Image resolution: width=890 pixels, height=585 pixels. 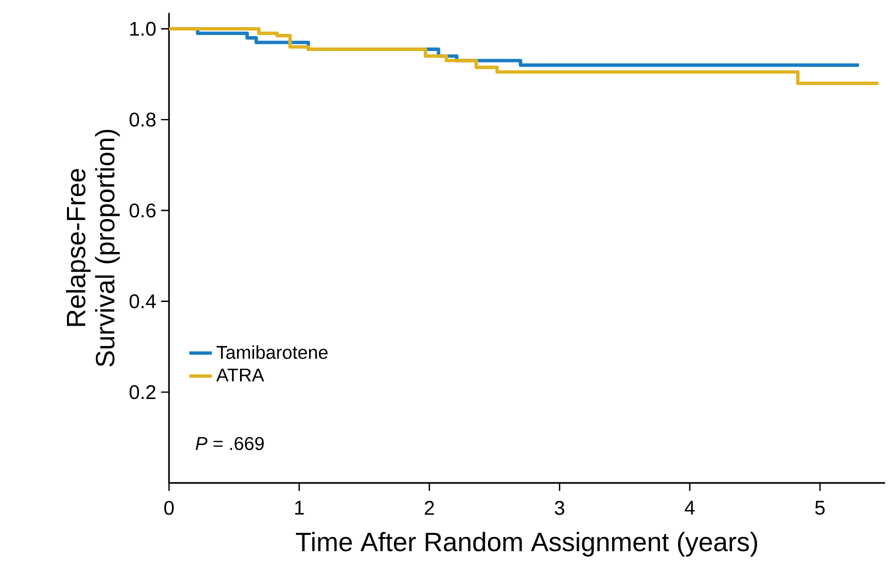 What do you see at coordinates (143, 29) in the screenshot?
I see `y-tick-label: 1.0` at bounding box center [143, 29].